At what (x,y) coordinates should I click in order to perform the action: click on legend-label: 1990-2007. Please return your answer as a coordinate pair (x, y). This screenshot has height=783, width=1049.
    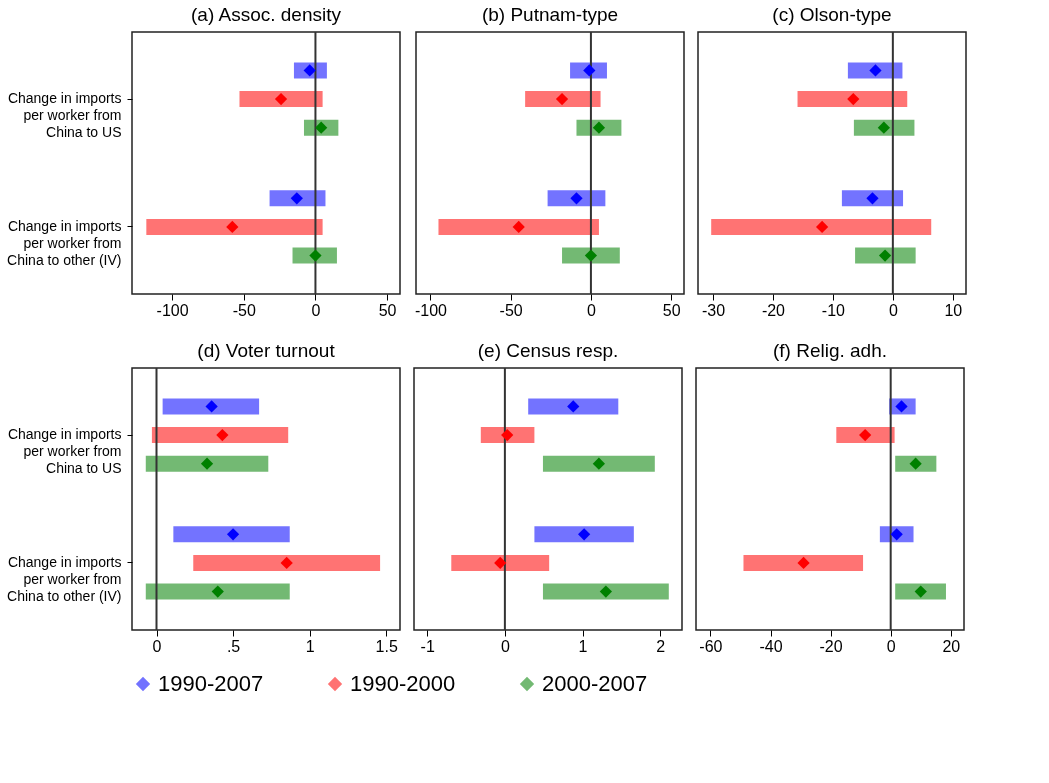
    Looking at the image, I should click on (211, 683).